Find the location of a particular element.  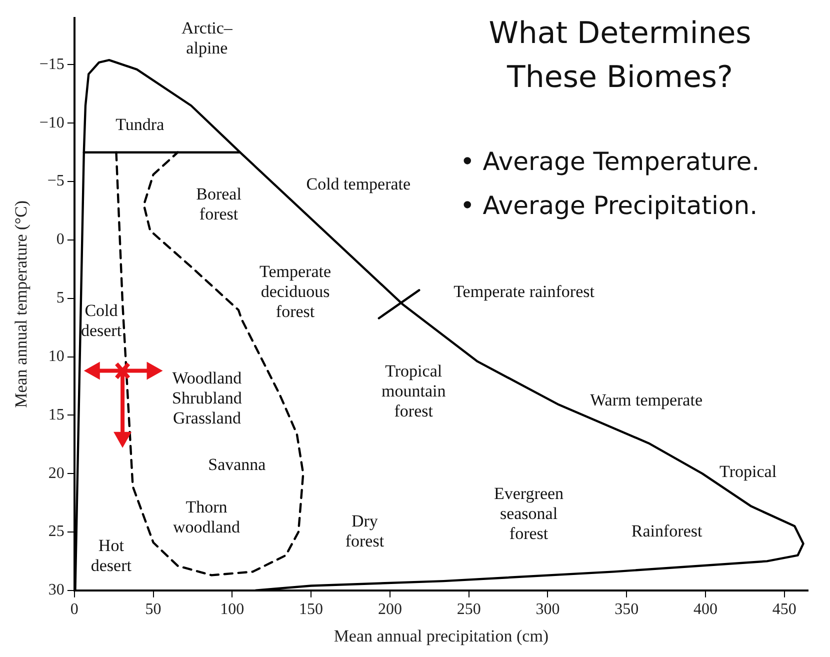

annotation: Evergreen seasonal forest is located at coordinates (529, 513).